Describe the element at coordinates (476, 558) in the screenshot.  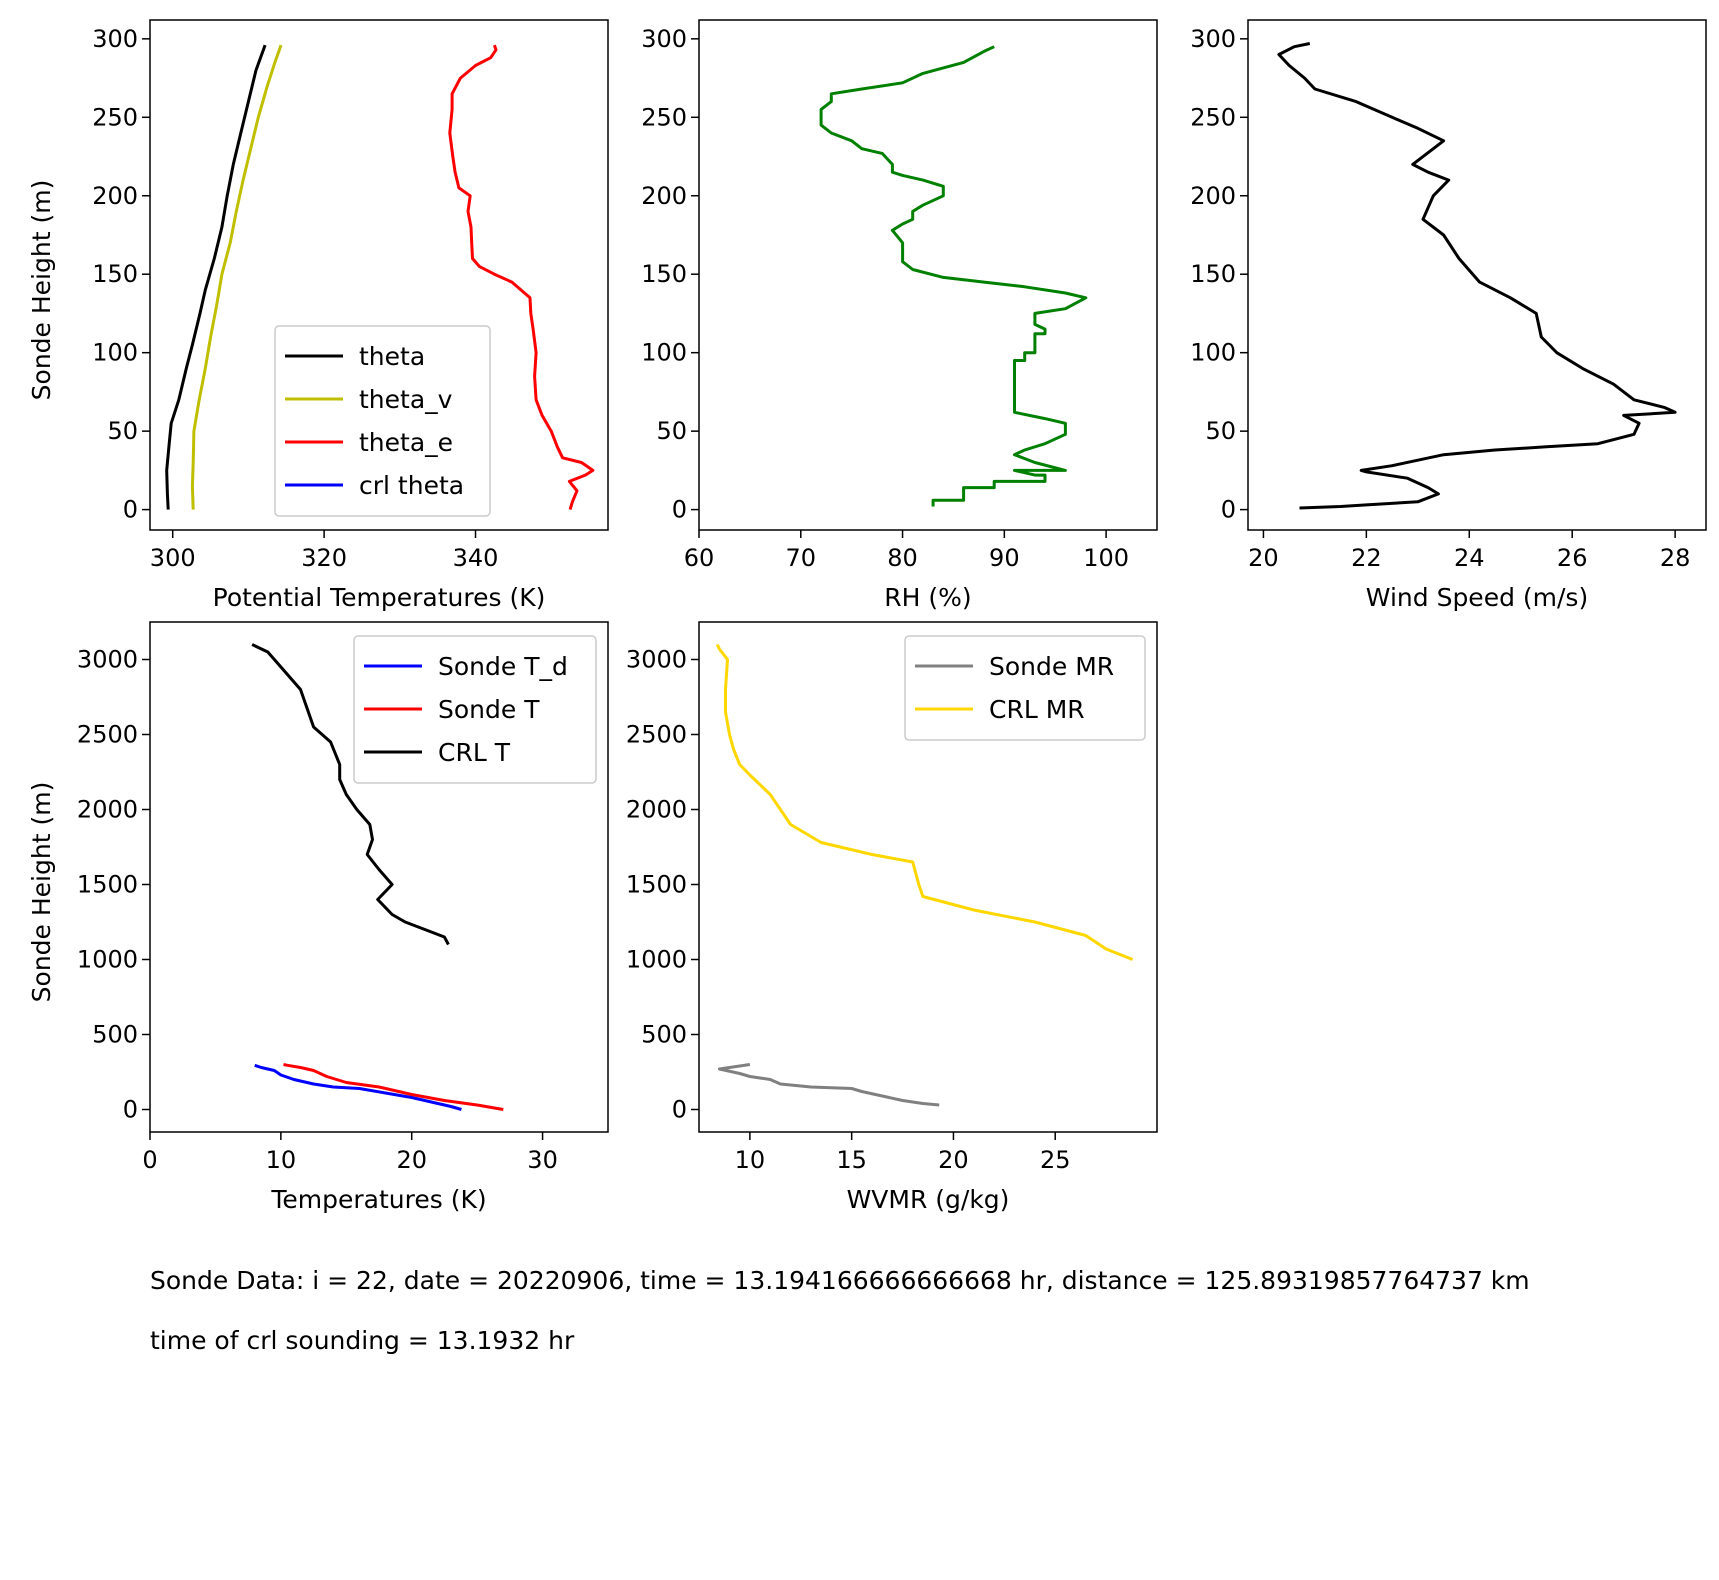
I see `x-tick-label: 340` at that location.